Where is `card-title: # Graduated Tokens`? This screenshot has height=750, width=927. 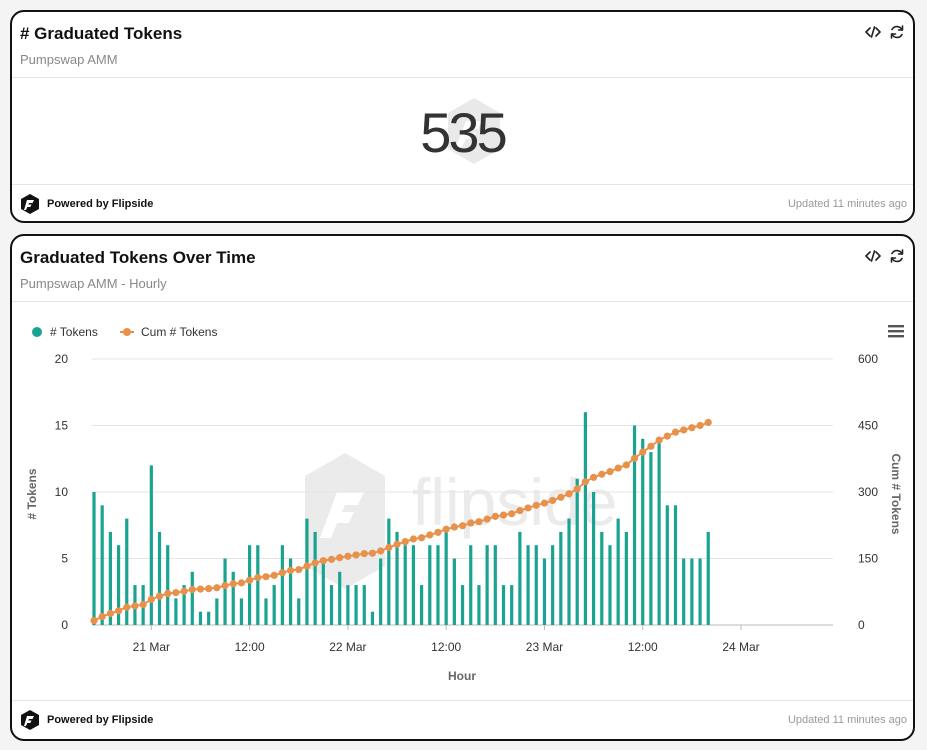 card-title: # Graduated Tokens is located at coordinates (101, 33).